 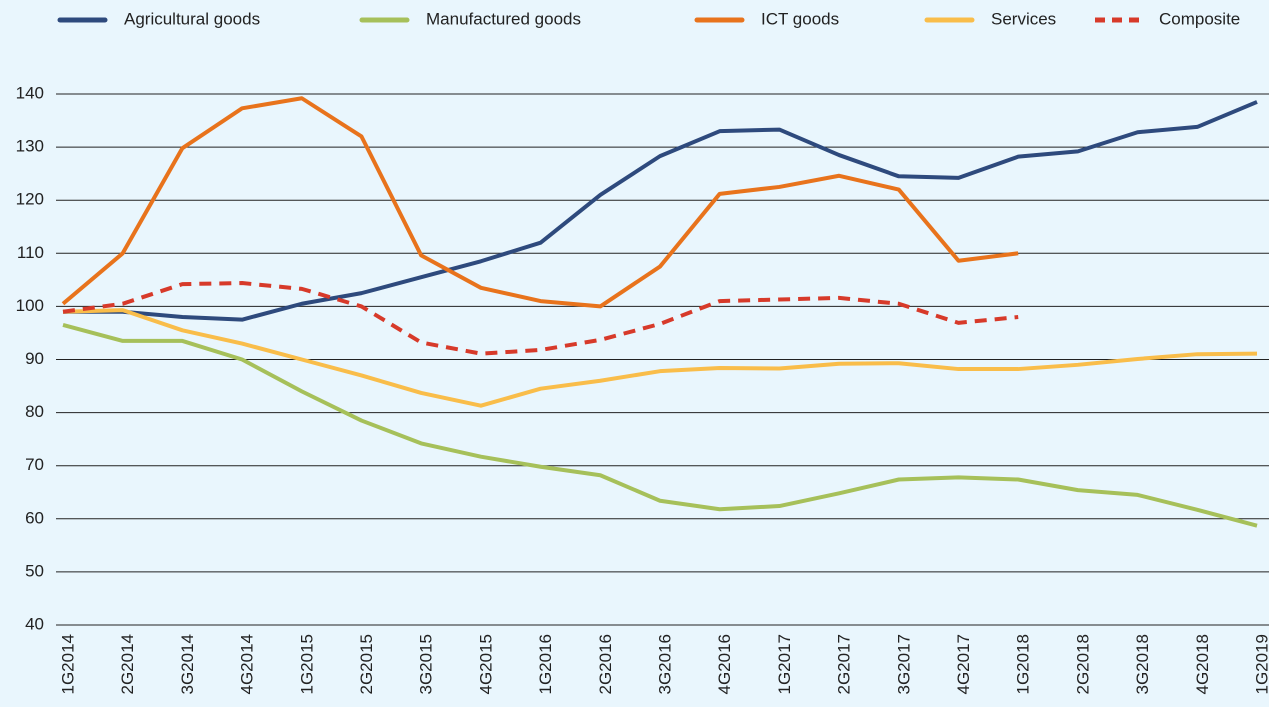 What do you see at coordinates (724, 664) in the screenshot?
I see `x-tick-label: 4G2016` at bounding box center [724, 664].